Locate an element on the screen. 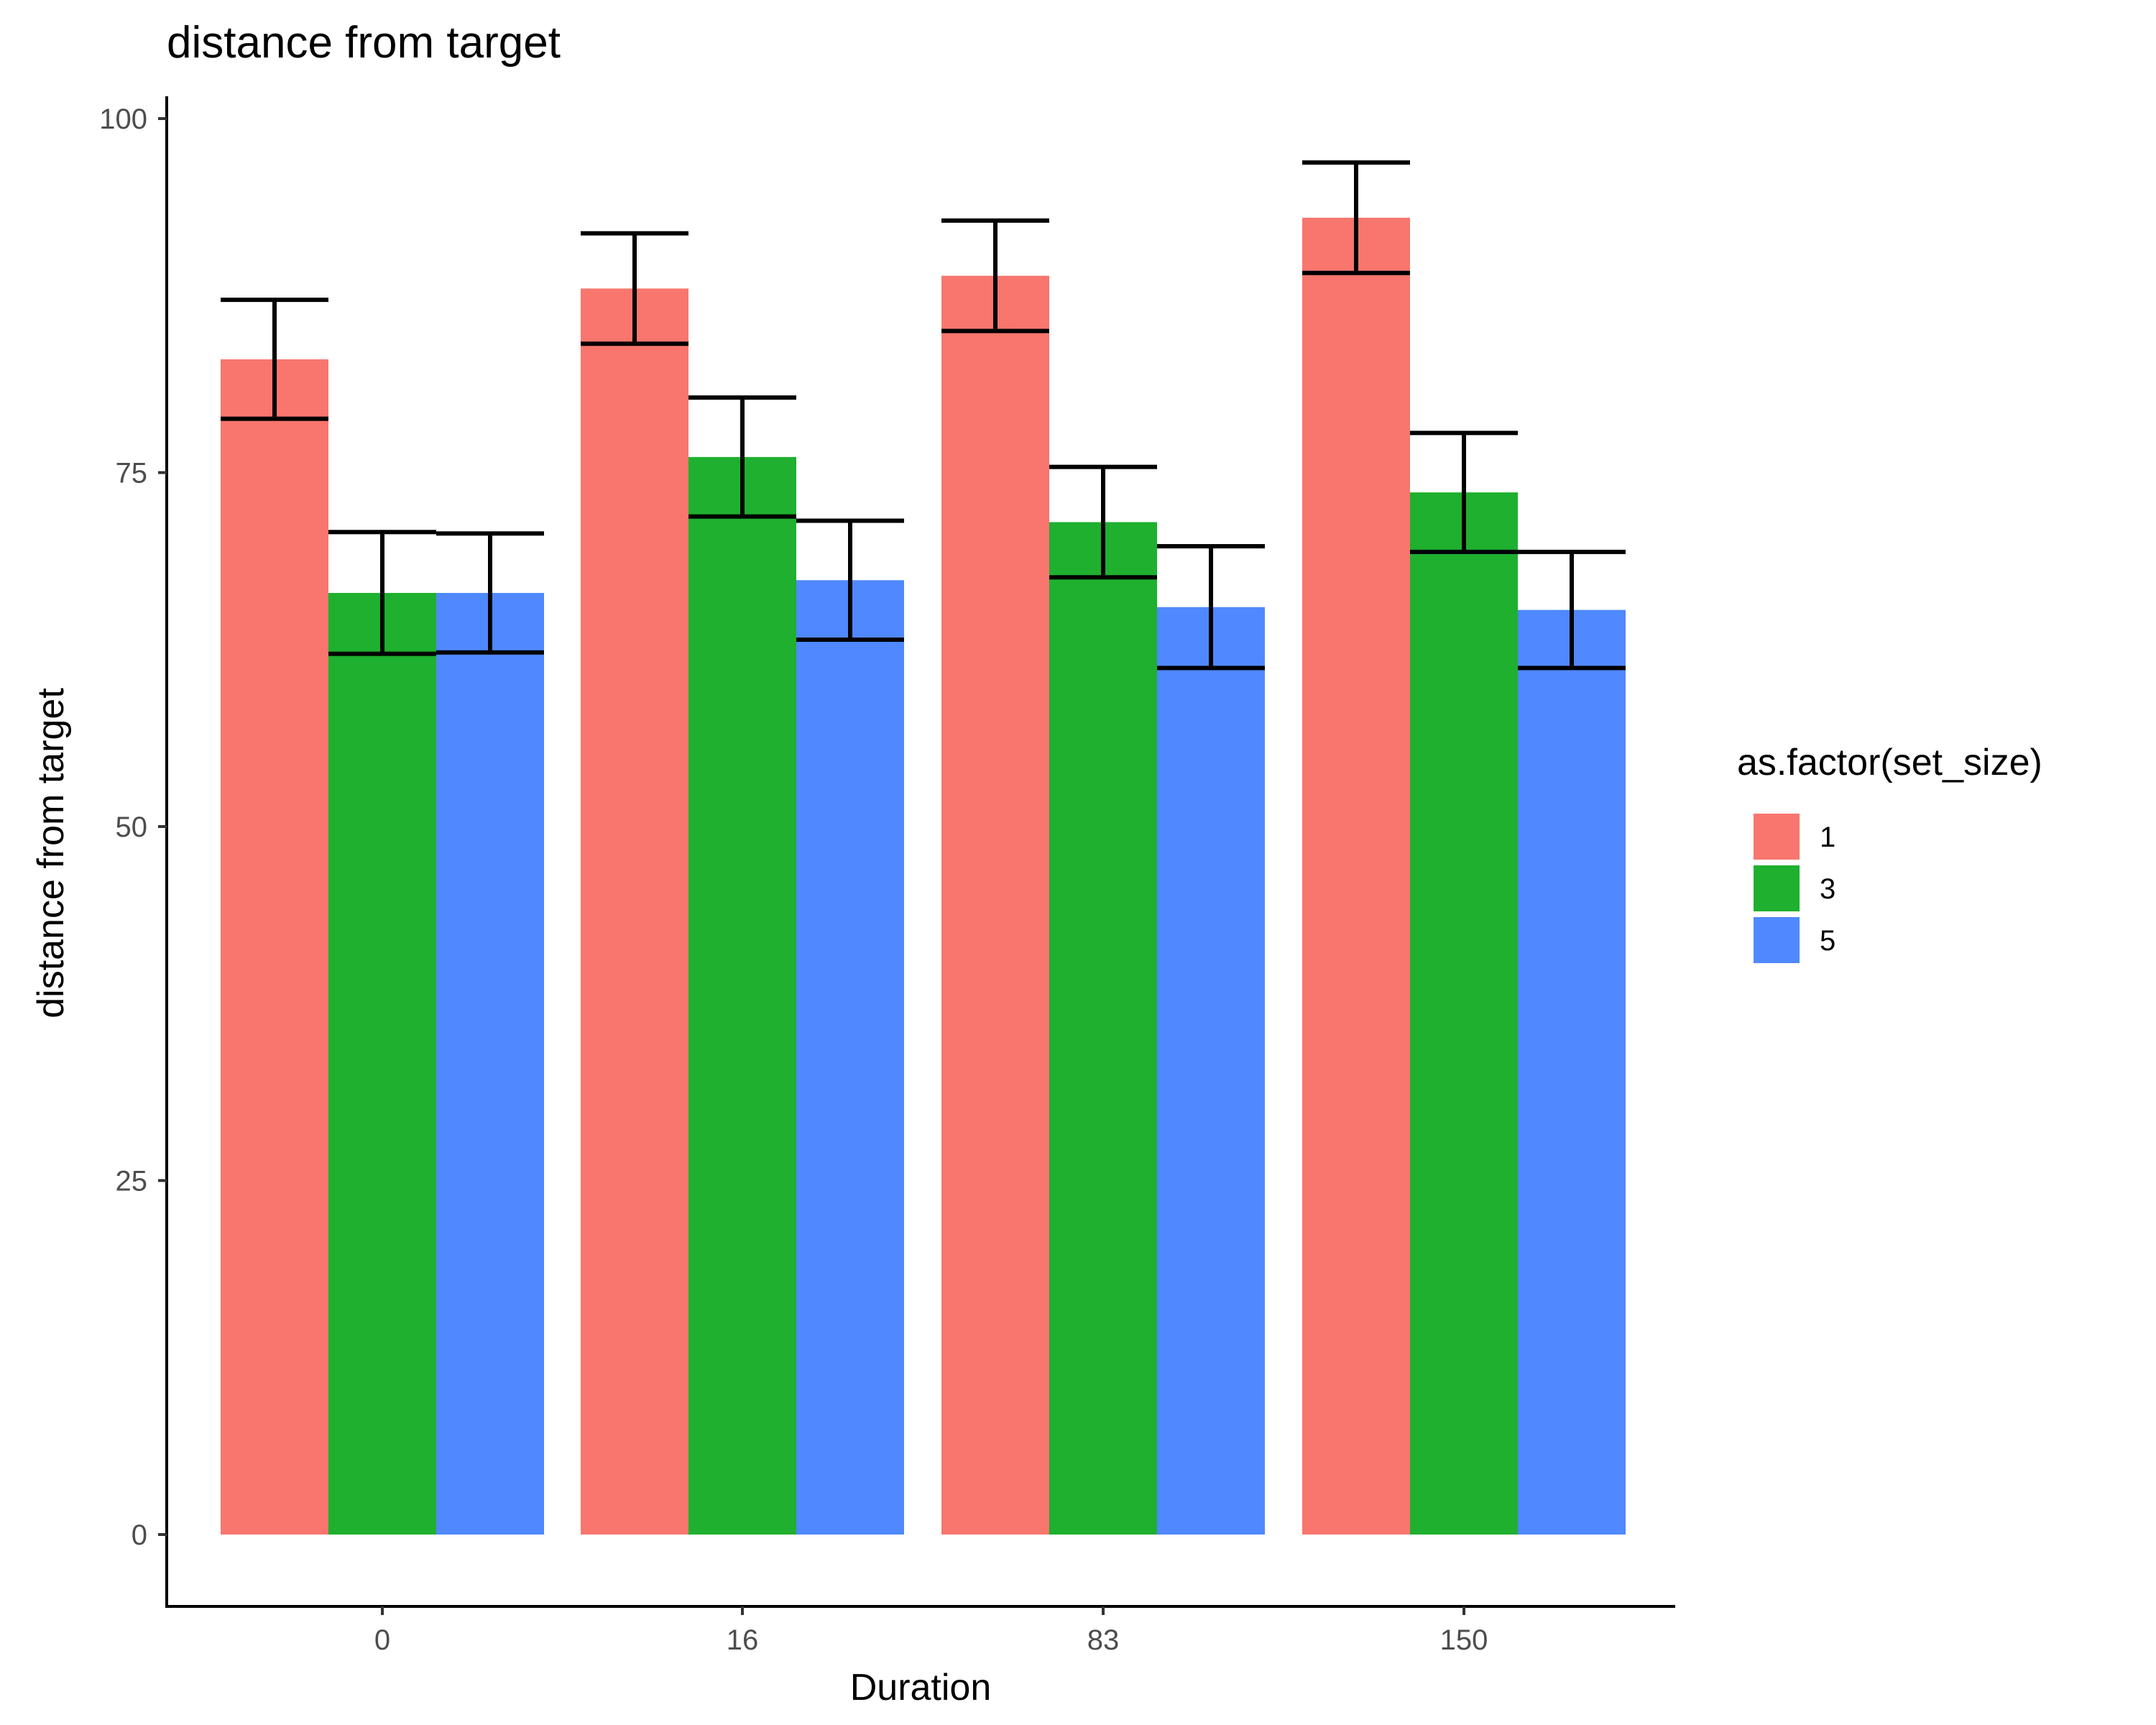 This screenshot has height=1725, width=2156. legend-label-3: 3 is located at coordinates (1827, 889).